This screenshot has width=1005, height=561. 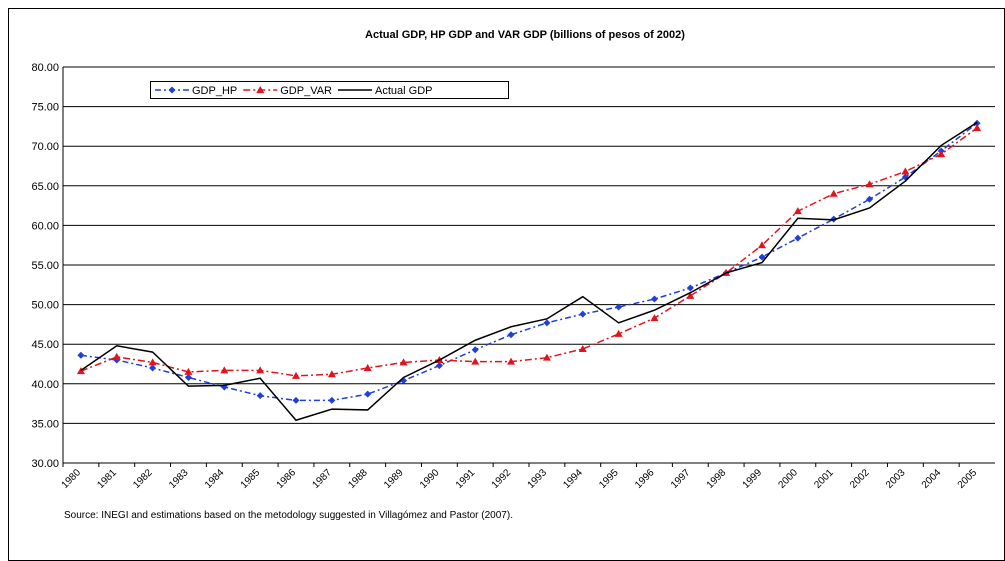 What do you see at coordinates (681, 479) in the screenshot?
I see `x-tick-label: 1997` at bounding box center [681, 479].